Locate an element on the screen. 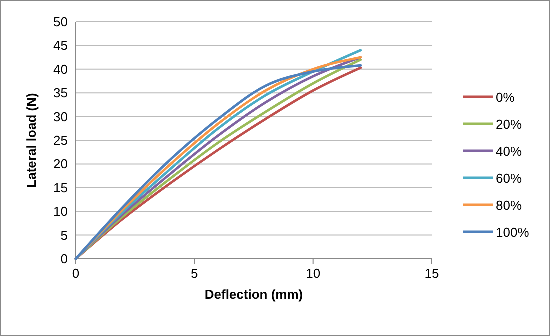 Image resolution: width=550 pixels, height=336 pixels. y-tick-label: 25 is located at coordinates (61, 140).